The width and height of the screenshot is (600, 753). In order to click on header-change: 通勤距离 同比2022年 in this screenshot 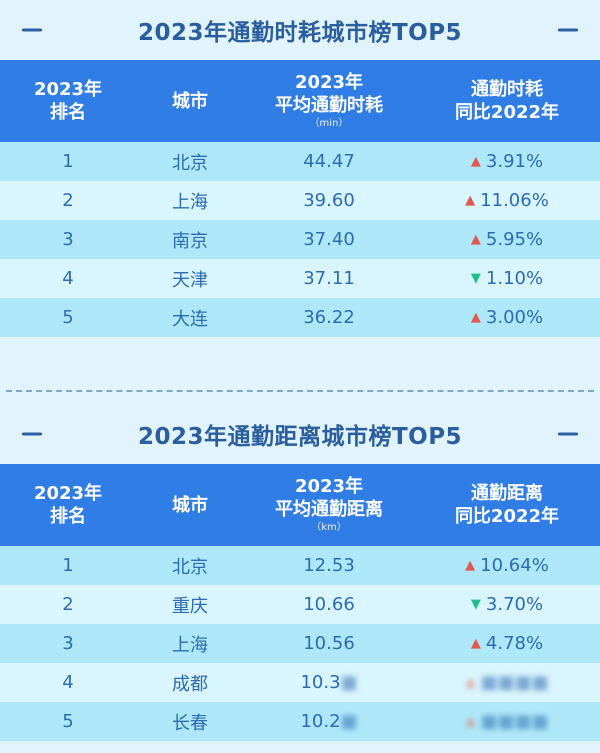, I will do `click(507, 505)`.